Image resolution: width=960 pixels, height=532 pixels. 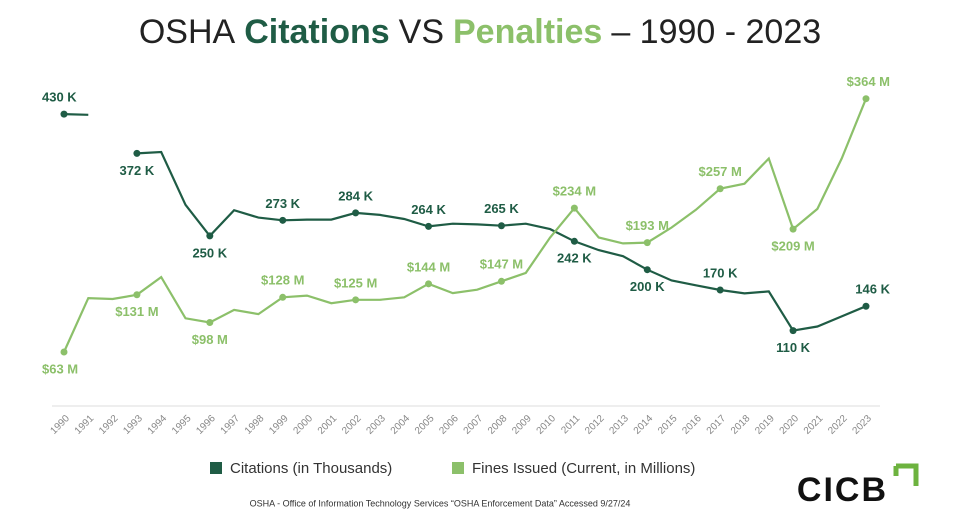 I want to click on legend-label: Fines Issued (Current, in Millions), so click(x=583, y=468).